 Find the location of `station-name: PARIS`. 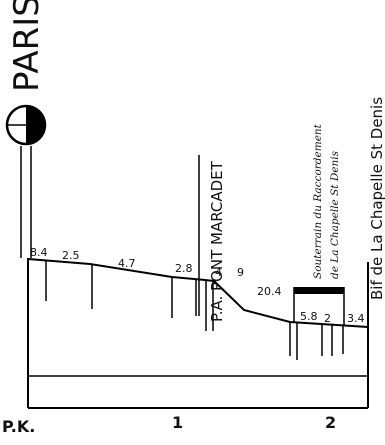

station-name: PARIS is located at coordinates (27, 46).